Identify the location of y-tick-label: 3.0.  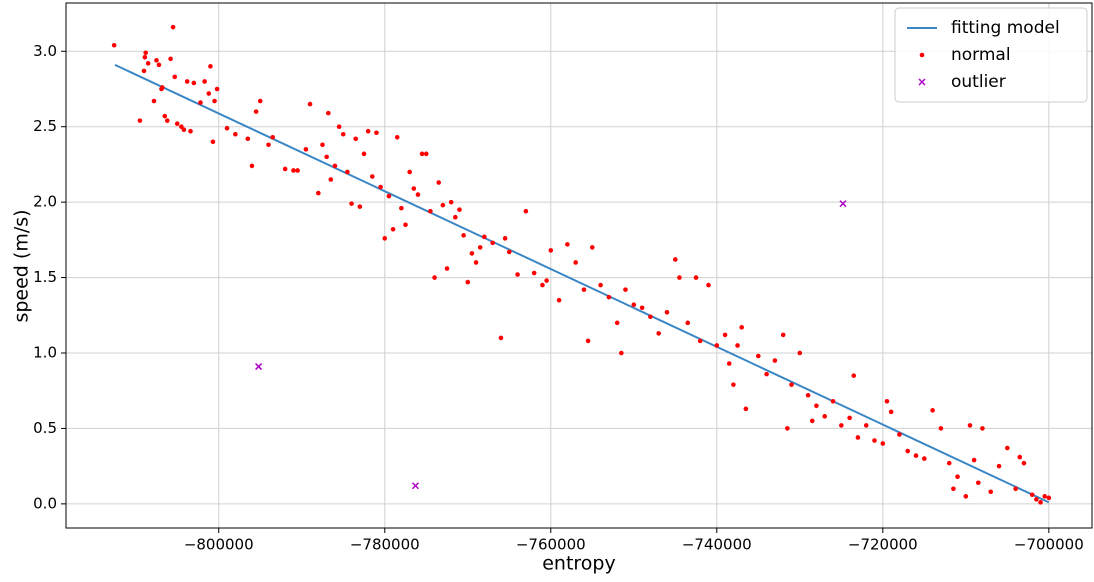
(45, 51).